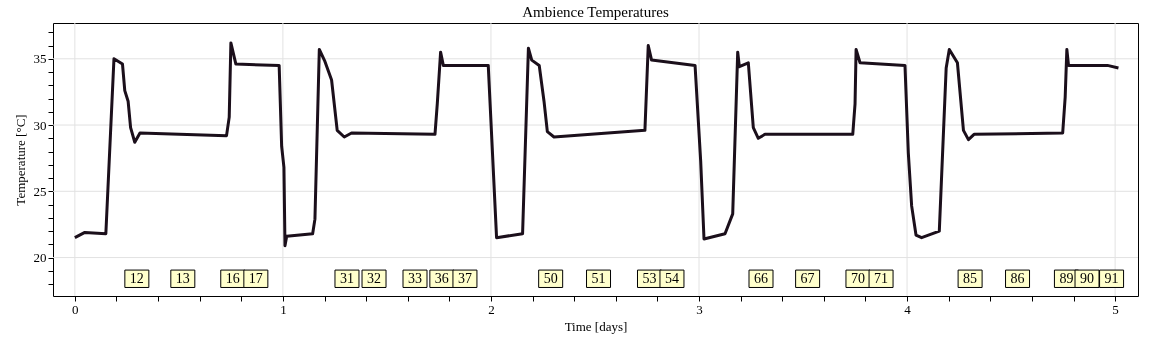  What do you see at coordinates (464, 278) in the screenshot?
I see `annotation: 37` at bounding box center [464, 278].